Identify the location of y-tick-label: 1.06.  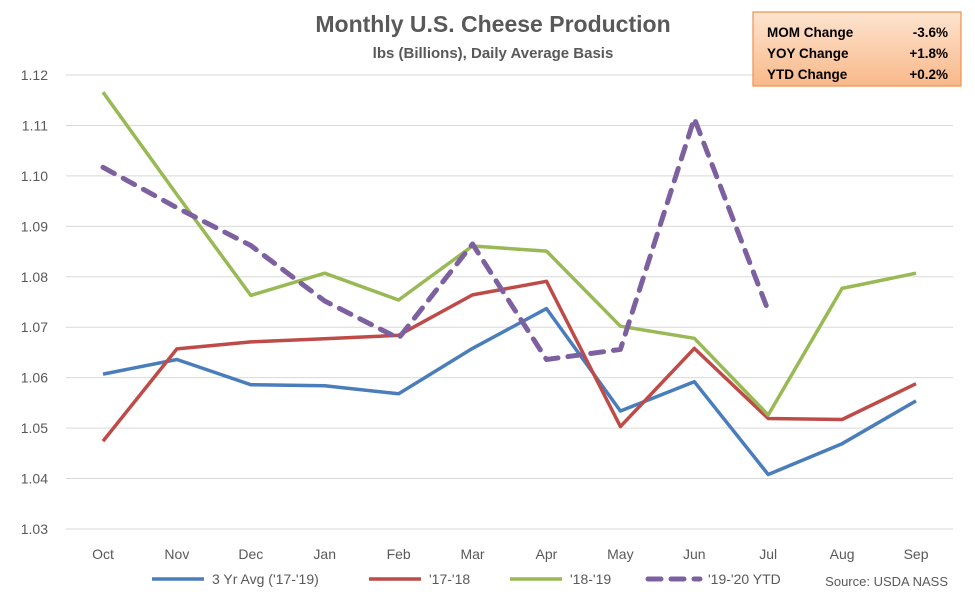
(34, 378).